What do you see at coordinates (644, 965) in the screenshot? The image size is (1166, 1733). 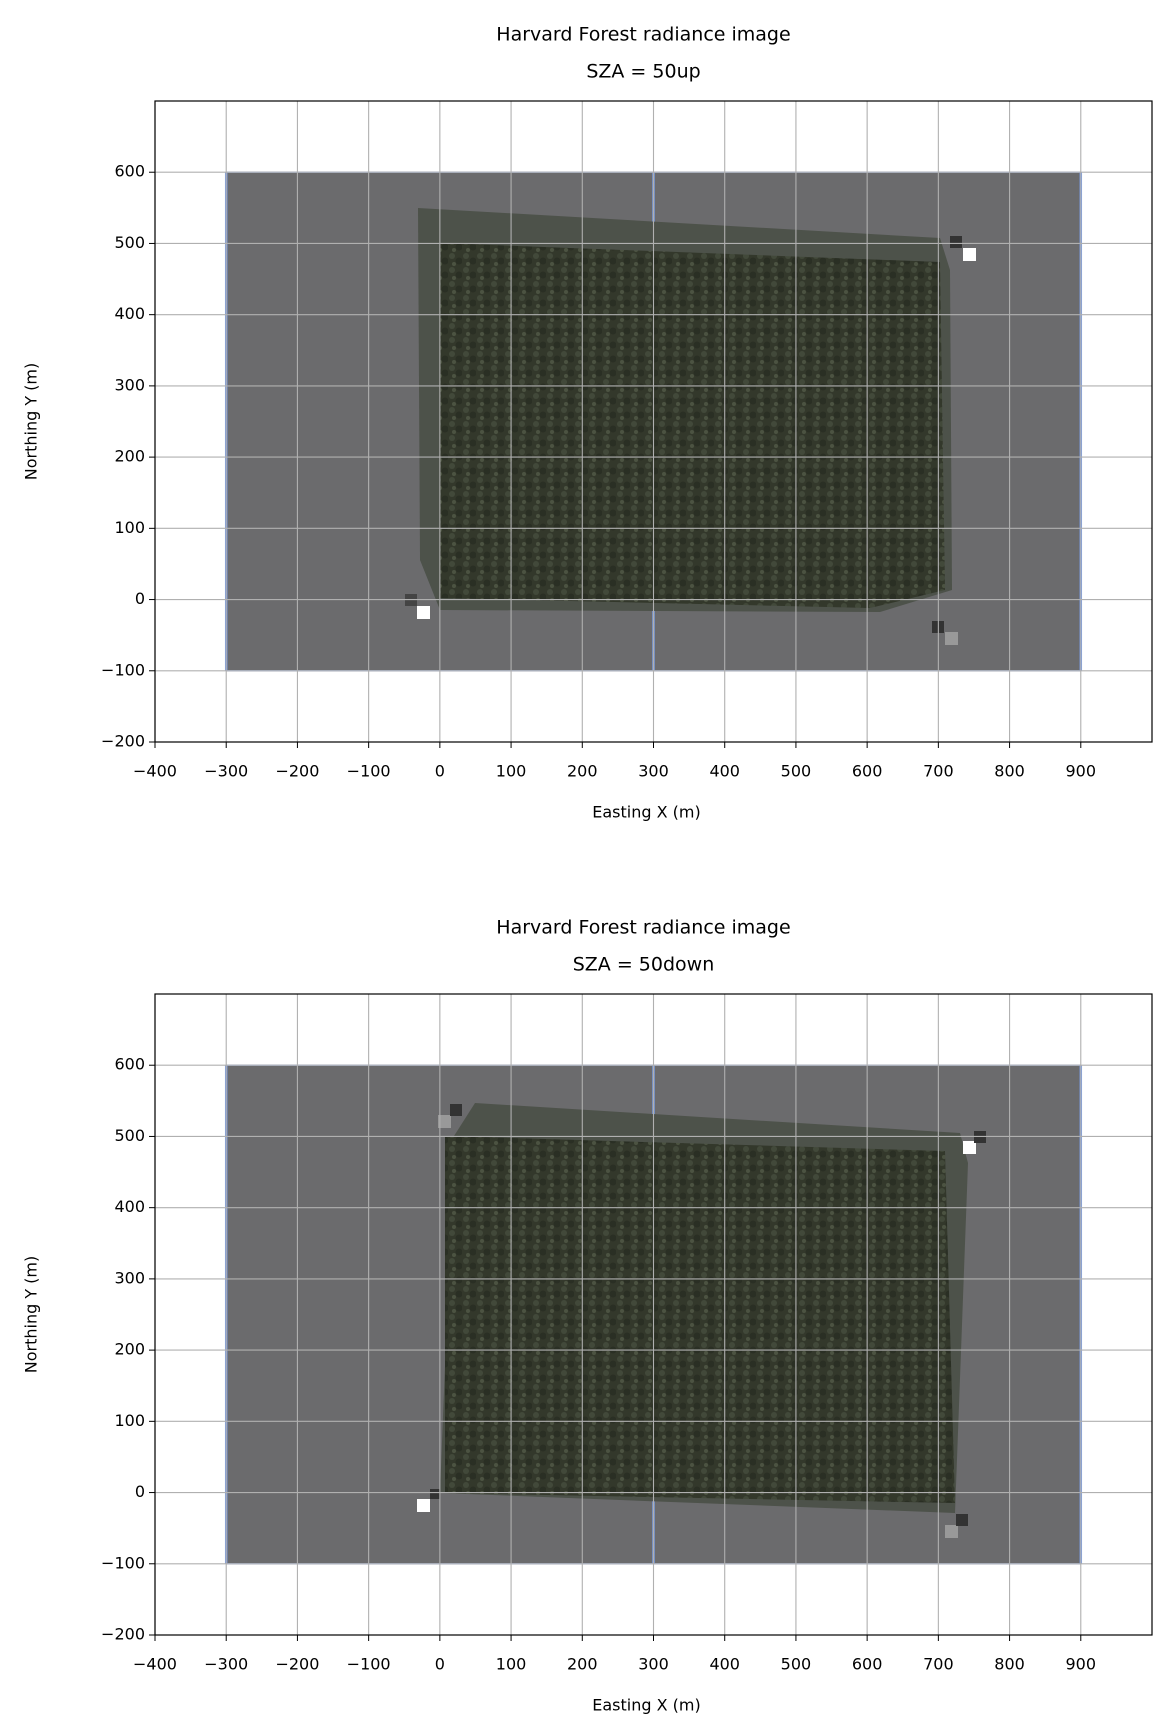 I see `chart-subtitle: SZA = 50down` at bounding box center [644, 965].